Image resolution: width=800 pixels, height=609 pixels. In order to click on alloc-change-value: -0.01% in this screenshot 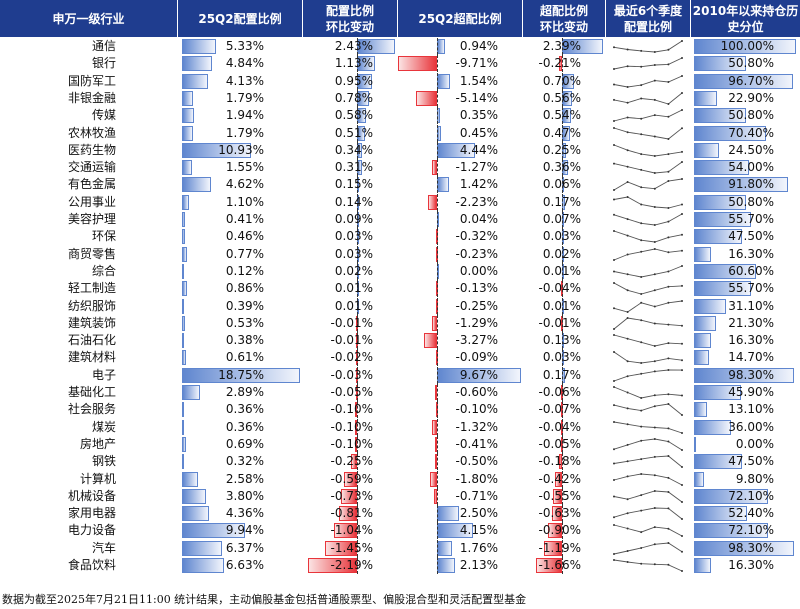, I will do `click(351, 340)`.